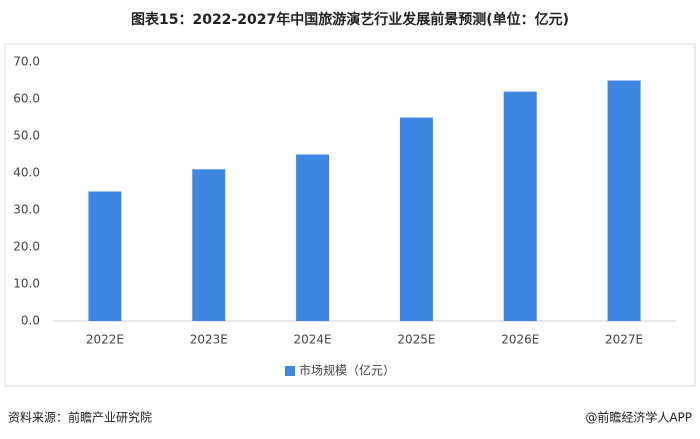 Image resolution: width=700 pixels, height=439 pixels. I want to click on x-tick-label: 2027E, so click(624, 340).